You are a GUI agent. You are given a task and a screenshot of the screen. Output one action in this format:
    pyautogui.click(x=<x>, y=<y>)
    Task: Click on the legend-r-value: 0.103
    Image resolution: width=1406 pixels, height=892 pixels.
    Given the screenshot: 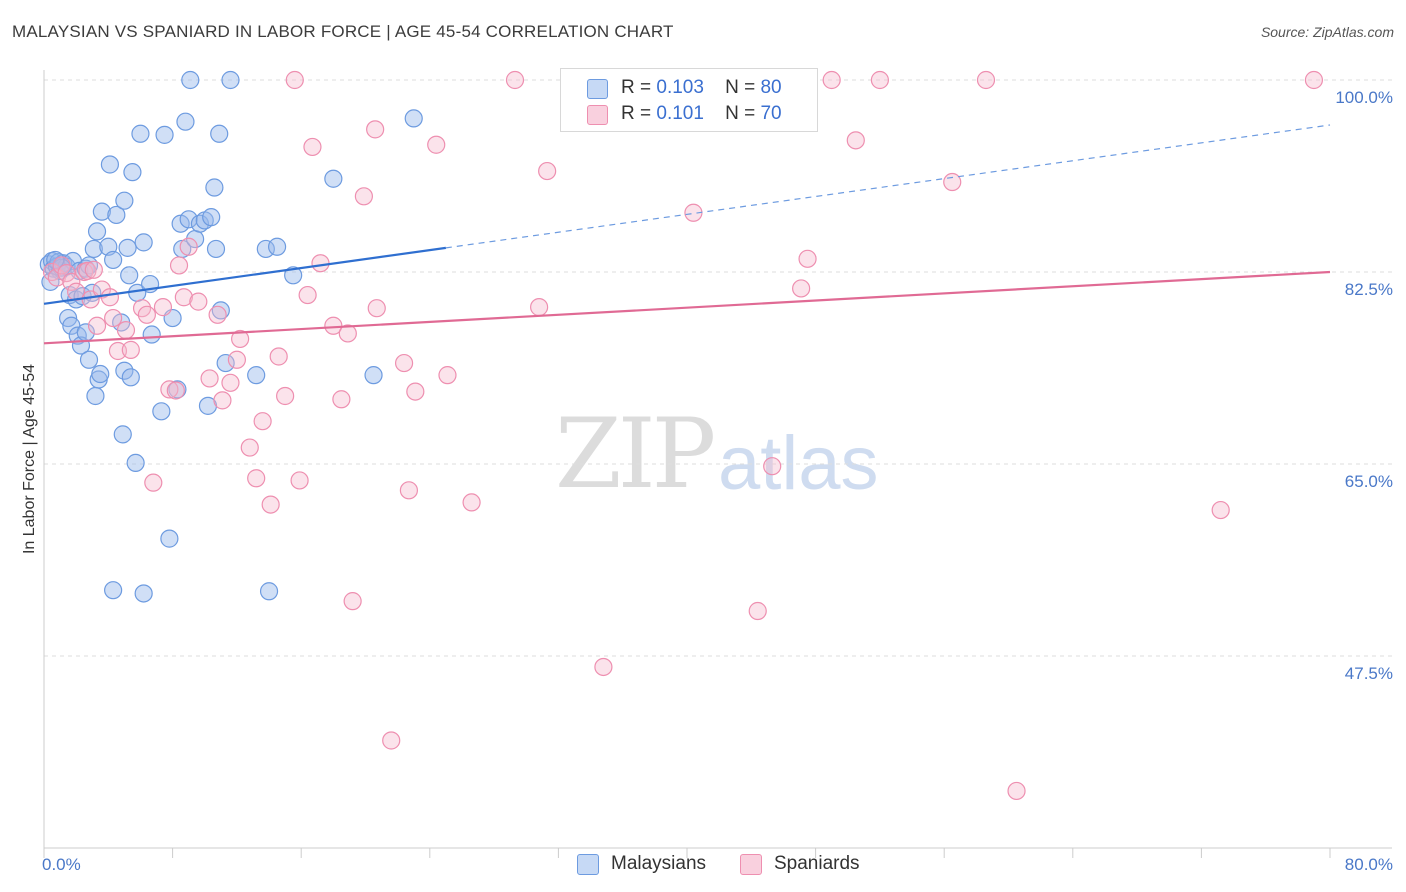 What is the action you would take?
    pyautogui.click(x=680, y=87)
    